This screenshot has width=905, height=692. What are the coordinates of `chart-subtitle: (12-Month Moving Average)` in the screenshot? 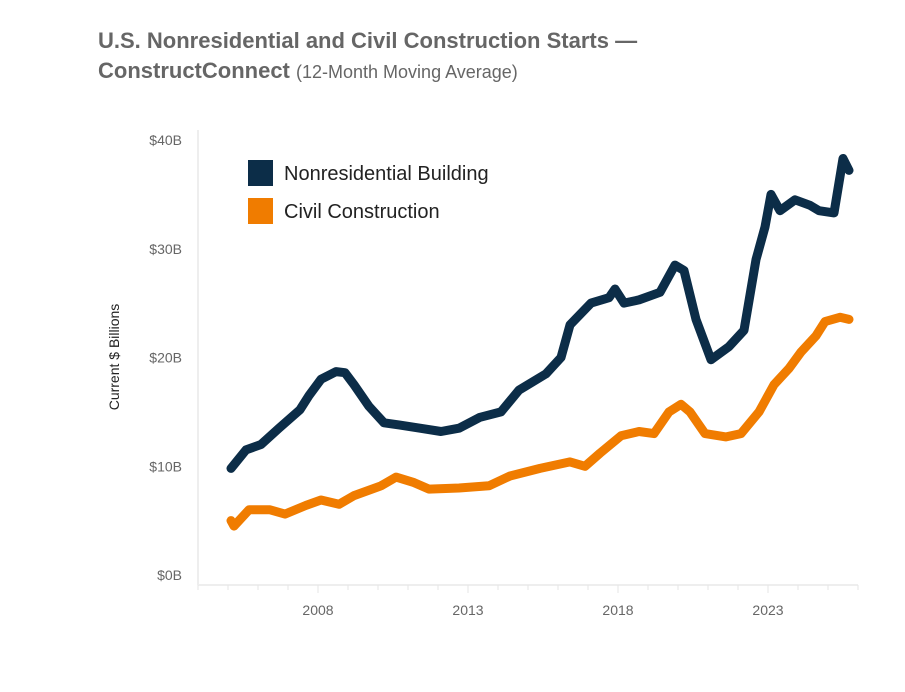 It's located at (407, 72).